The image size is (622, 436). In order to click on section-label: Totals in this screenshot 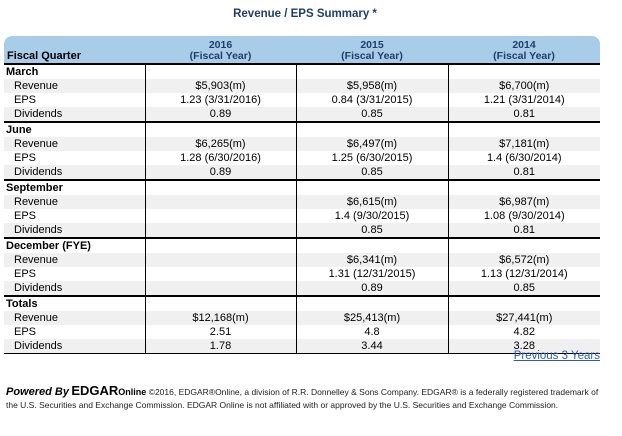, I will do `click(74, 303)`.